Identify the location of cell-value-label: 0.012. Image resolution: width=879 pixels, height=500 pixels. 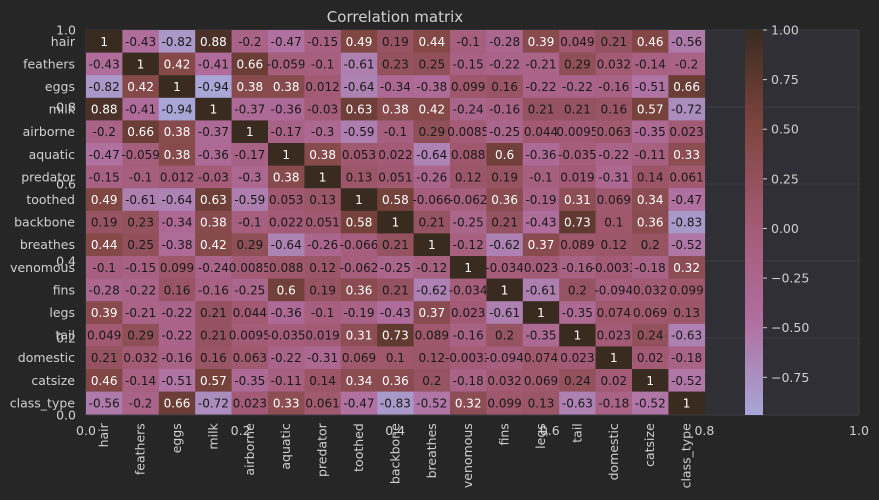
(177, 177).